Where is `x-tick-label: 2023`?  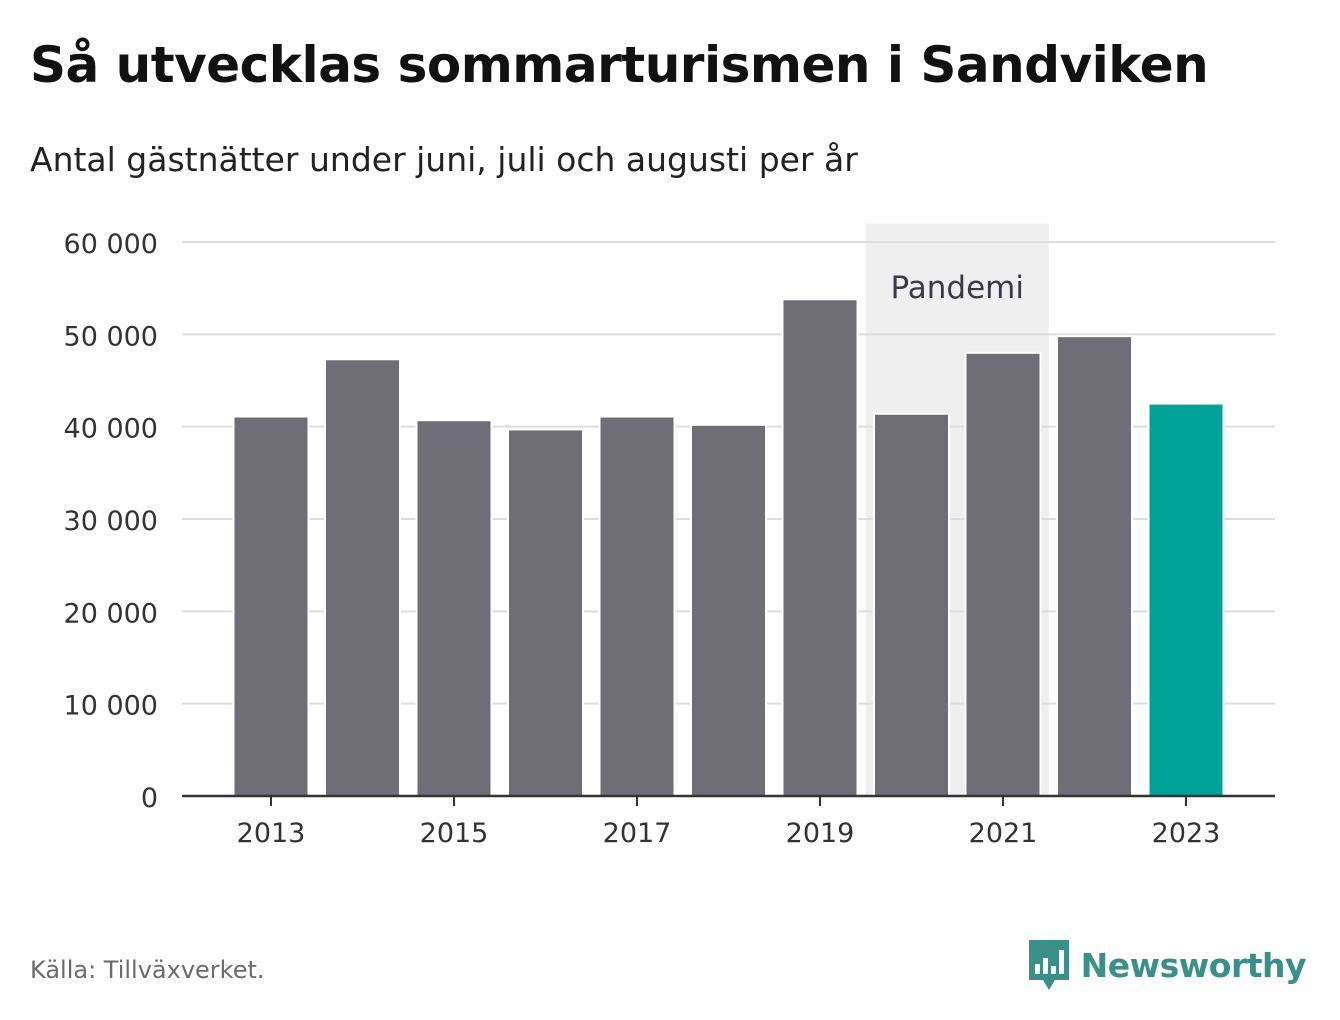 x-tick-label: 2023 is located at coordinates (1186, 833).